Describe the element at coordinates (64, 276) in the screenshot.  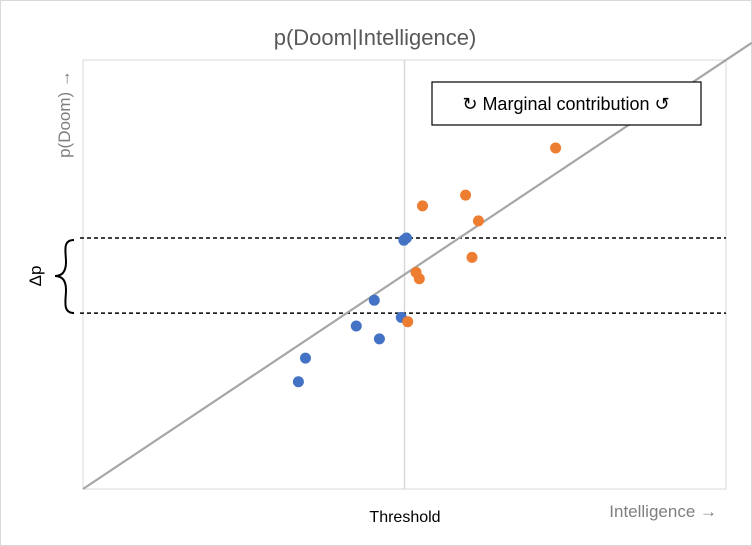
I see `delta-brace` at that location.